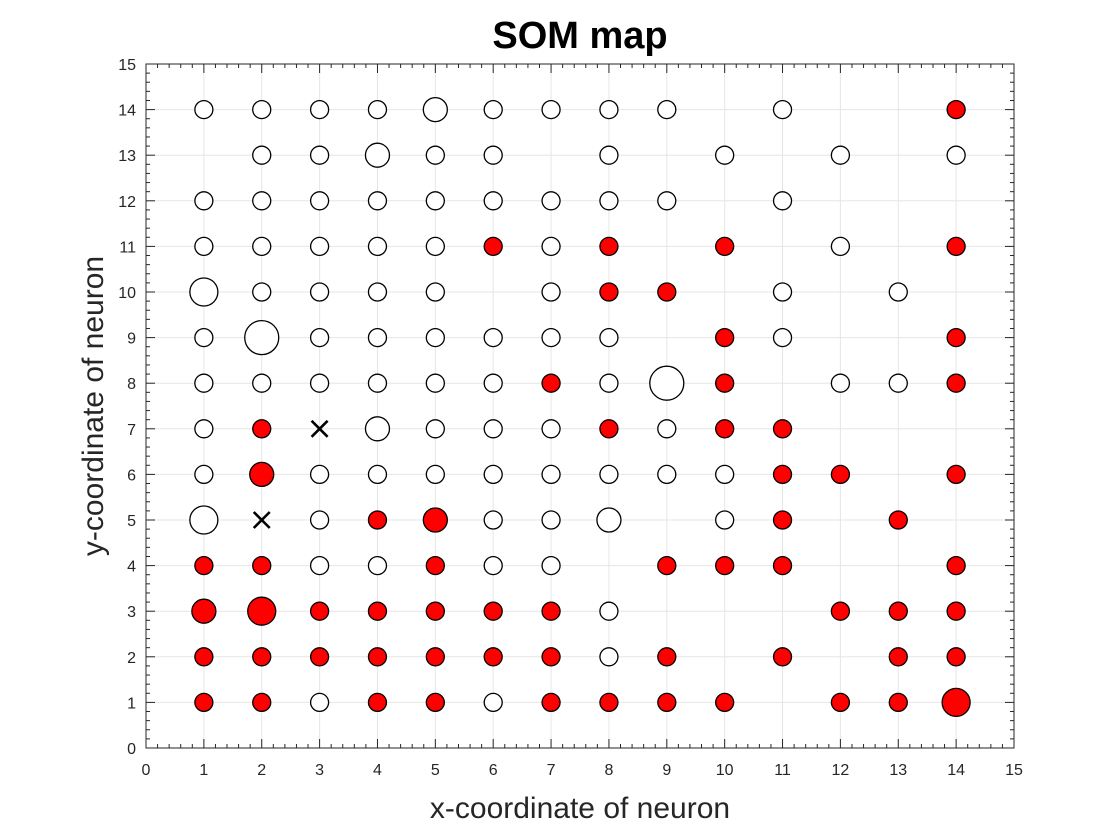 Image resolution: width=1120 pixels, height=840 pixels. I want to click on x-tick-label: 2, so click(261, 770).